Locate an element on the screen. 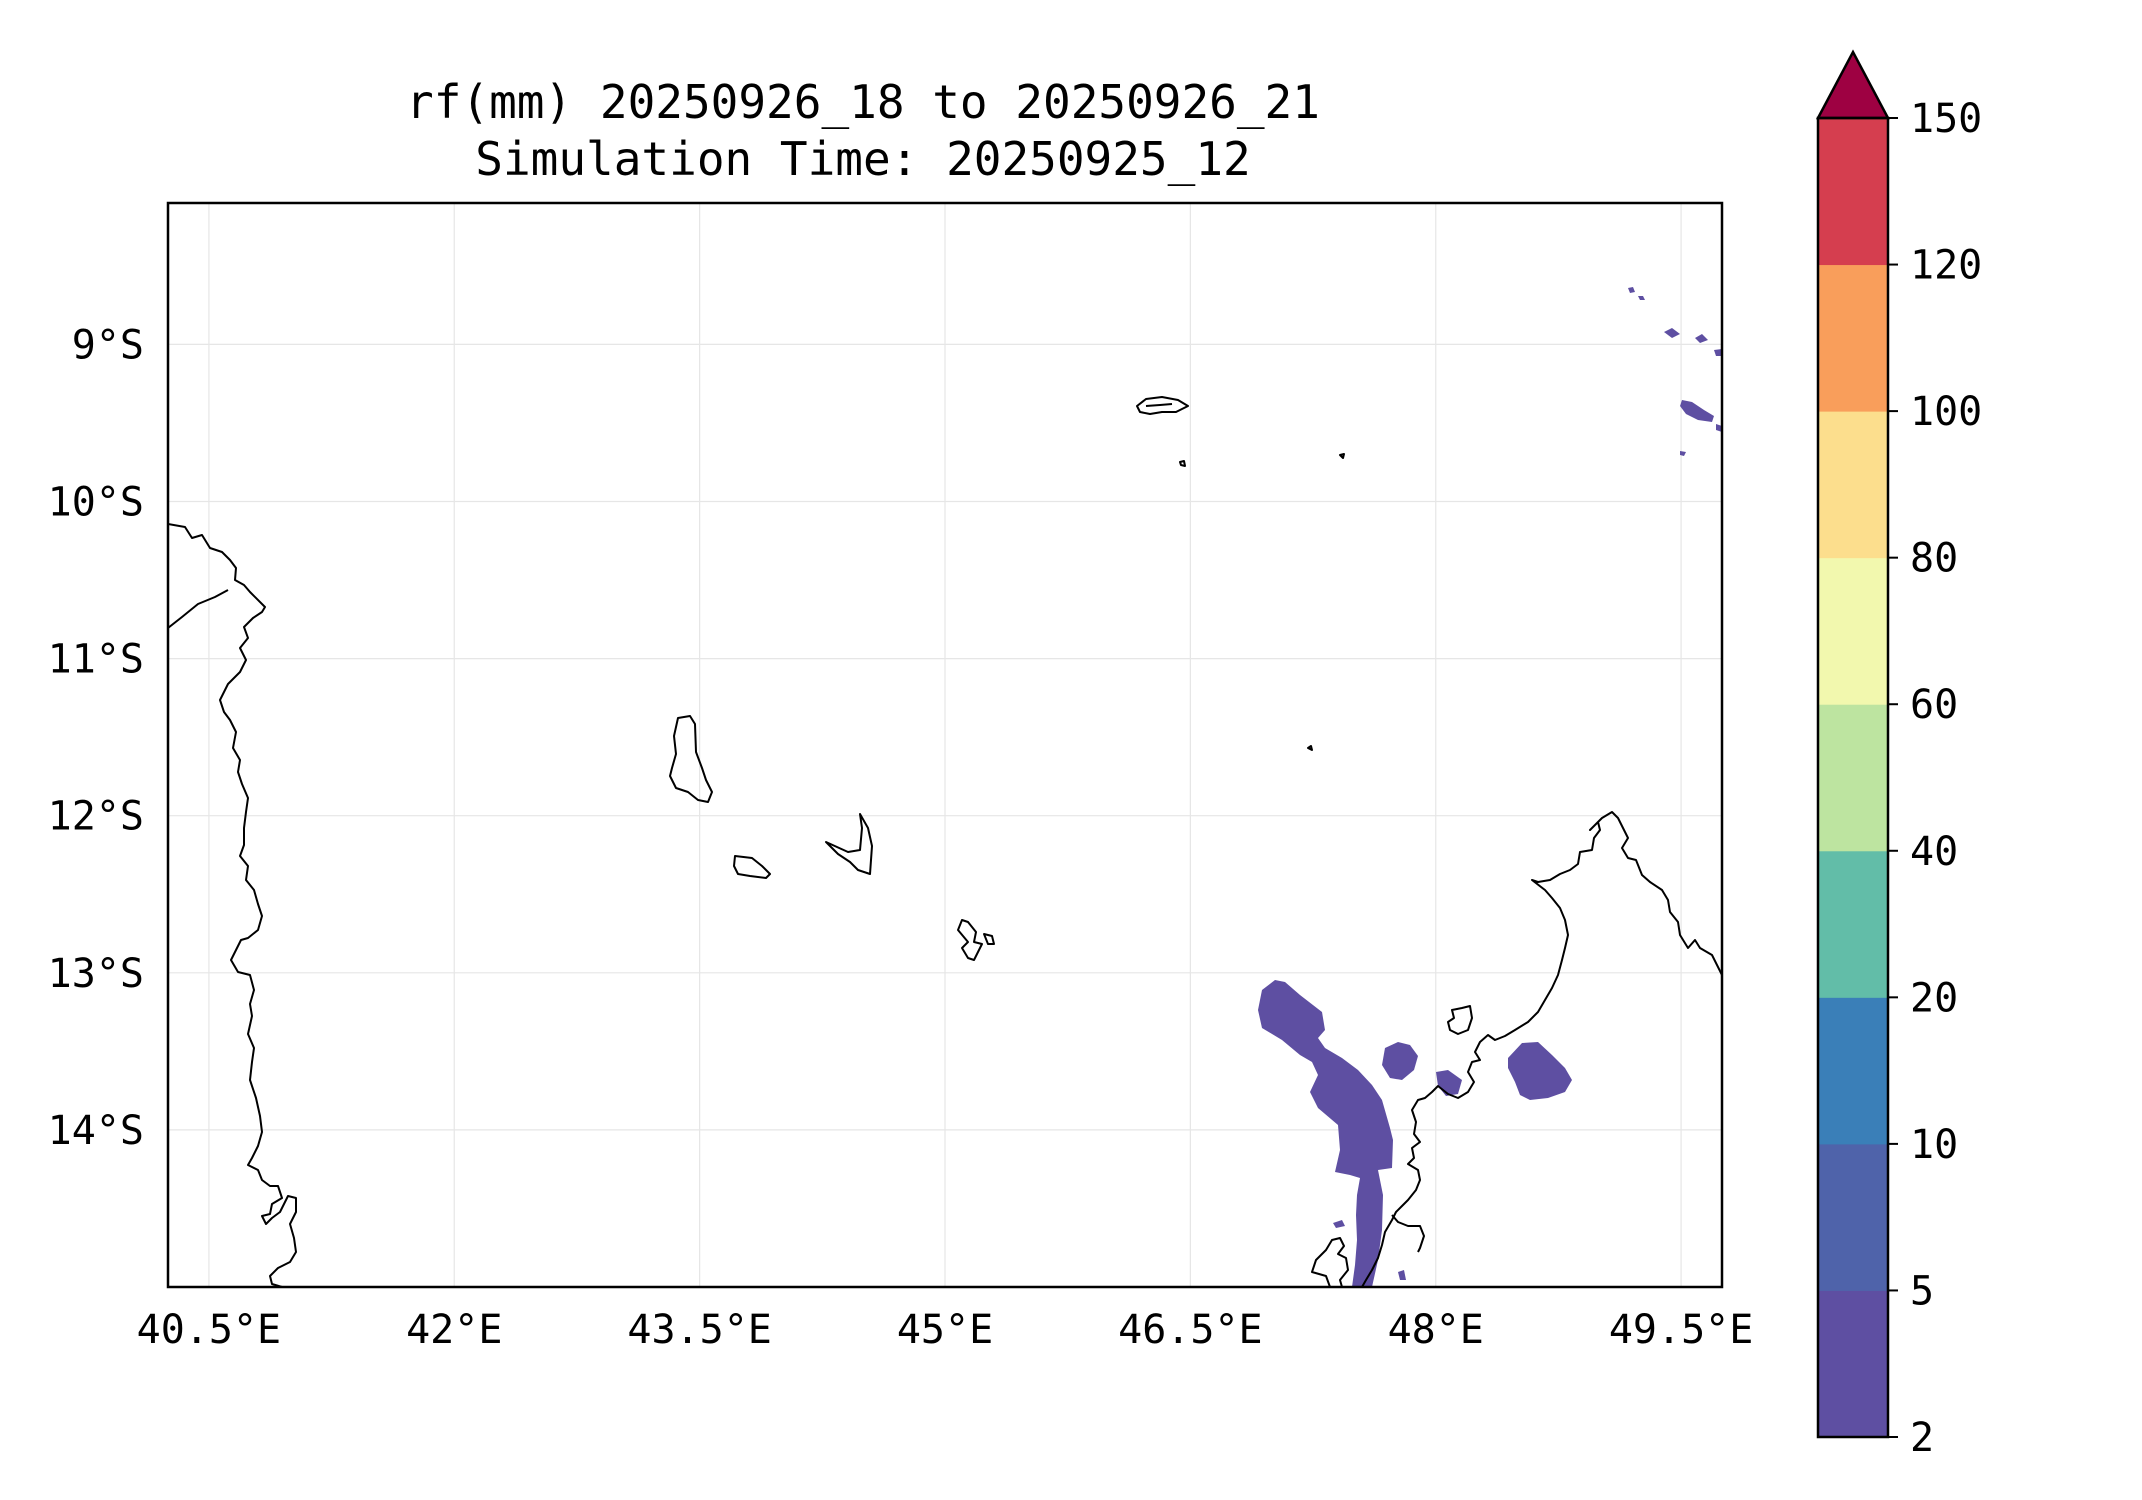 The width and height of the screenshot is (2142, 1500). rain-area-coast-north is located at coordinates (1400, 1061).